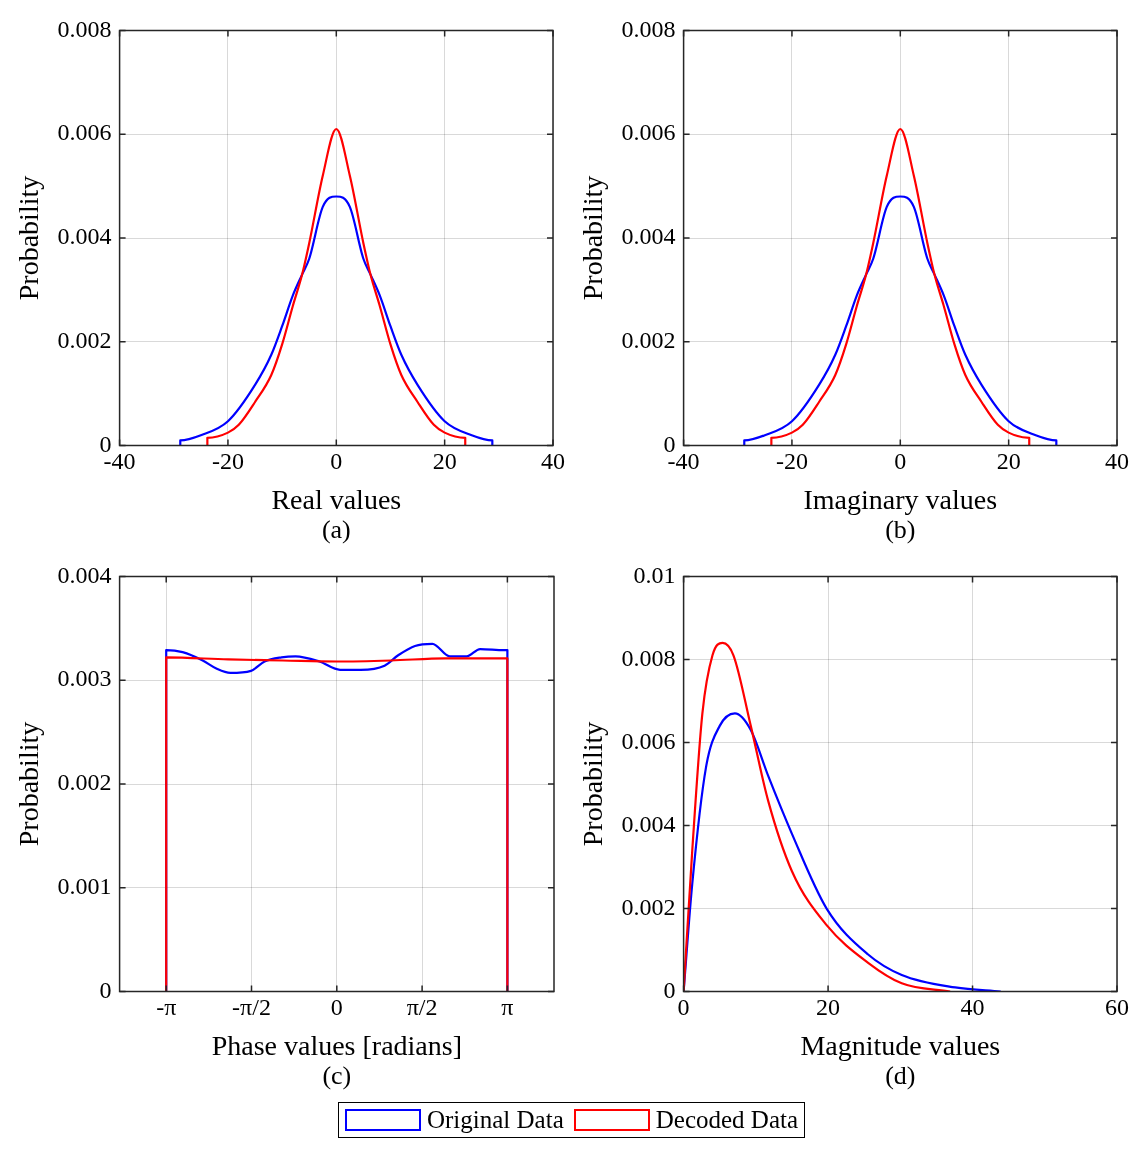  I want to click on x-axis-title: Imaginary values, so click(900, 499).